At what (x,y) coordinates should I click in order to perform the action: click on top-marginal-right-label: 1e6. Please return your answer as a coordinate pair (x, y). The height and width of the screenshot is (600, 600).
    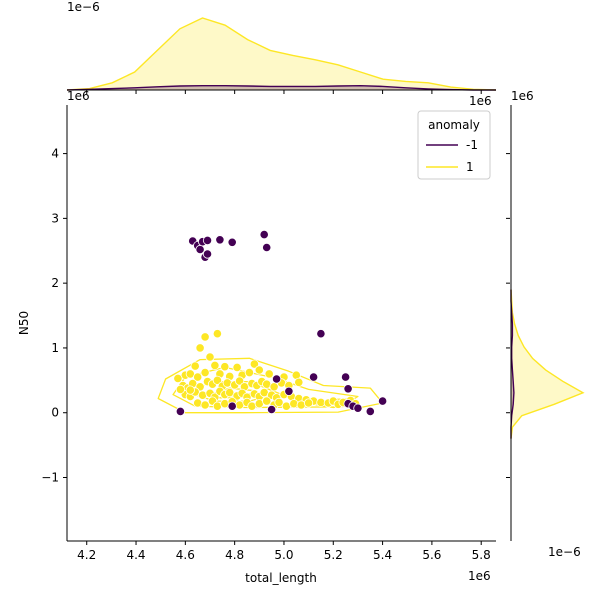
    Looking at the image, I should click on (480, 101).